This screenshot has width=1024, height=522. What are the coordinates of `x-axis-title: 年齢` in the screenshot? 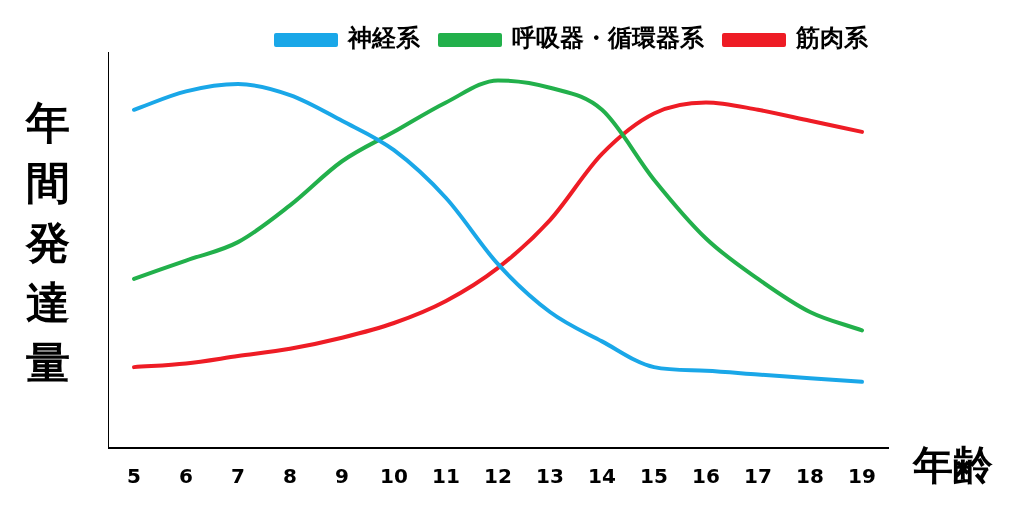 It's located at (953, 465).